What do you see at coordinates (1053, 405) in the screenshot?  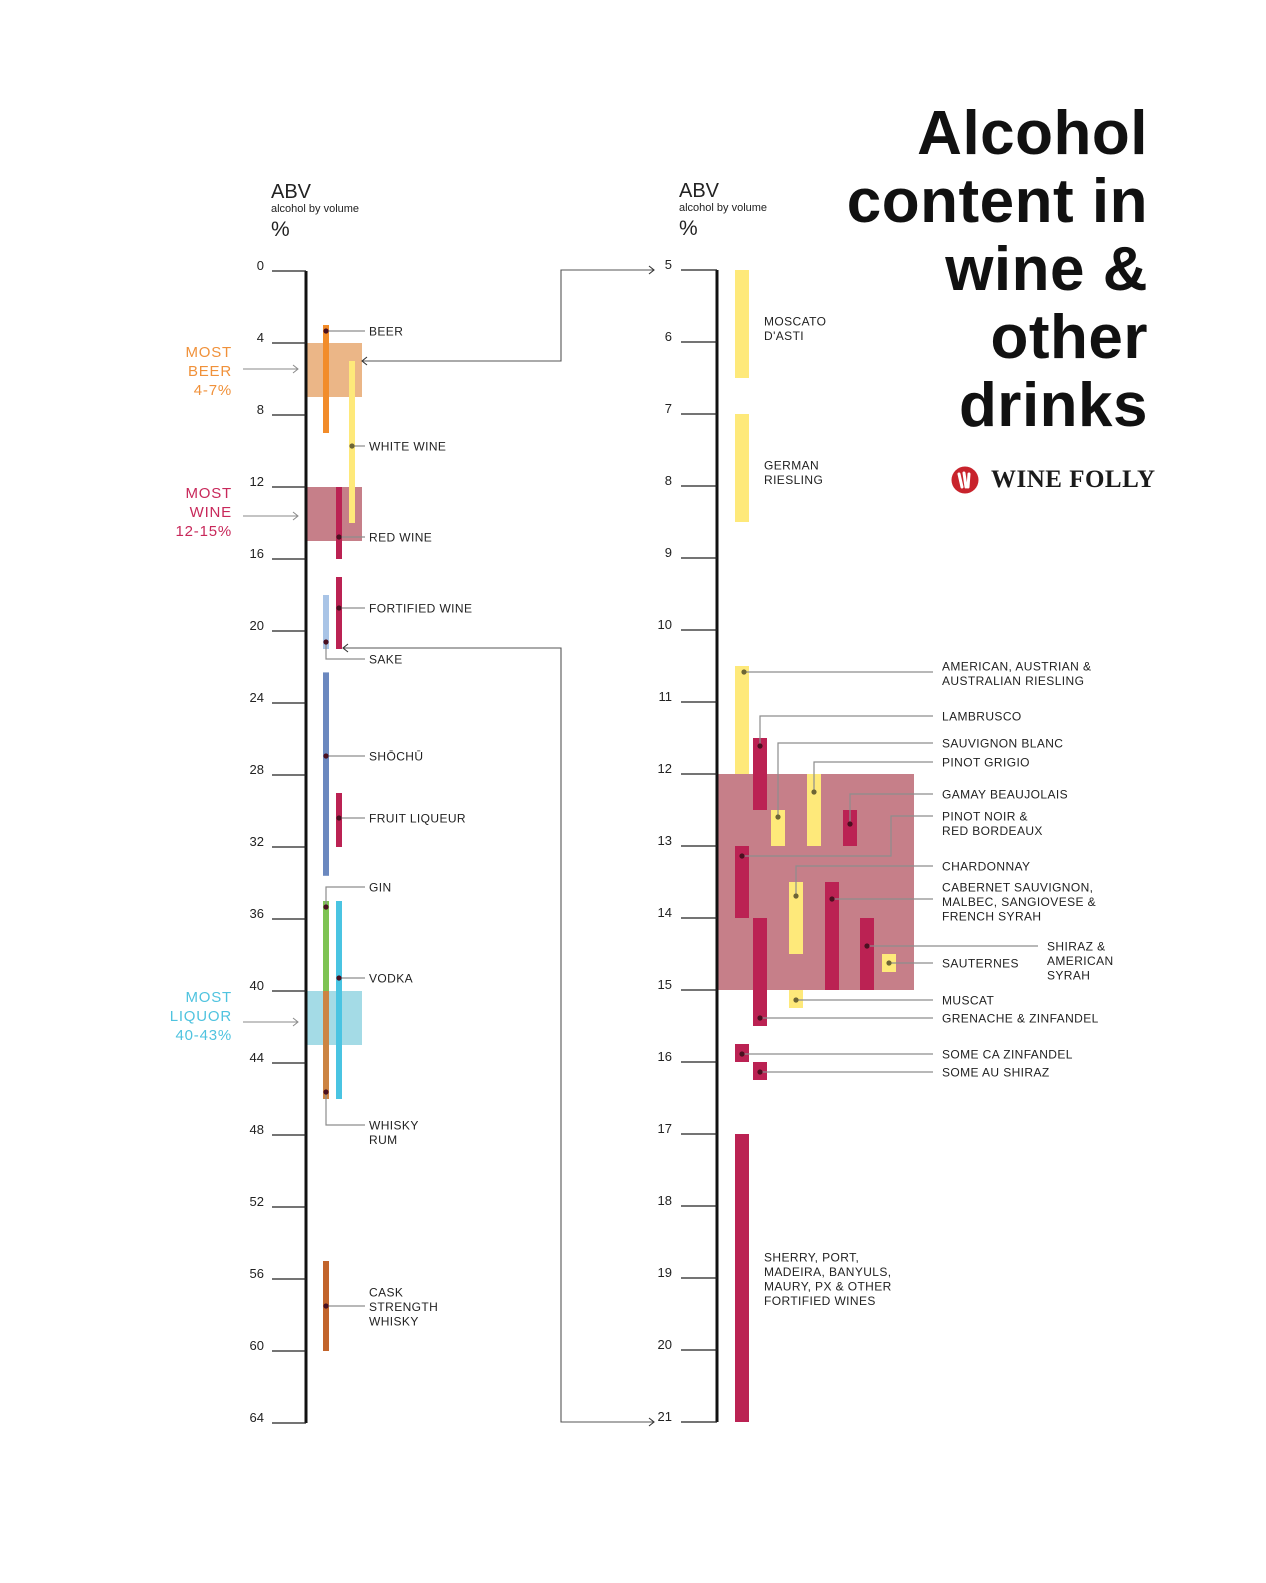 I see `title-line: drinks` at bounding box center [1053, 405].